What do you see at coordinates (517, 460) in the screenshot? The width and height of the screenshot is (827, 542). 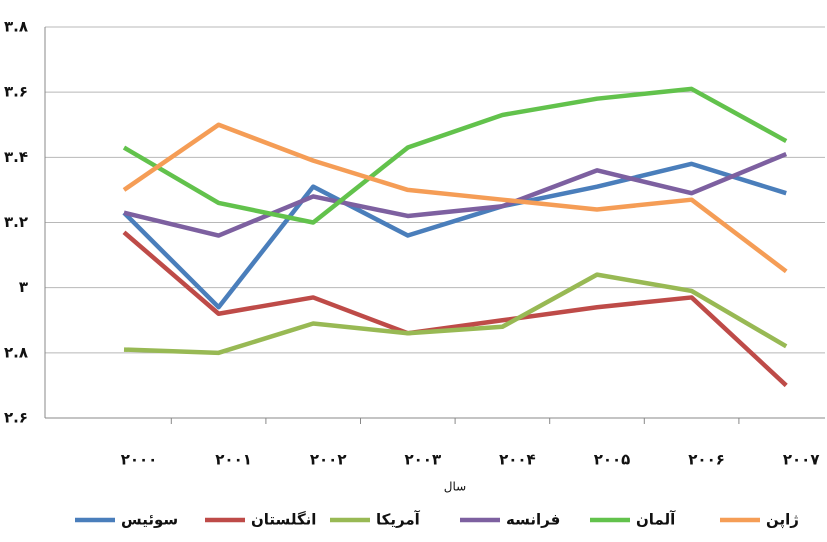 I see `x-tick-label: ۲۰۰۴` at bounding box center [517, 460].